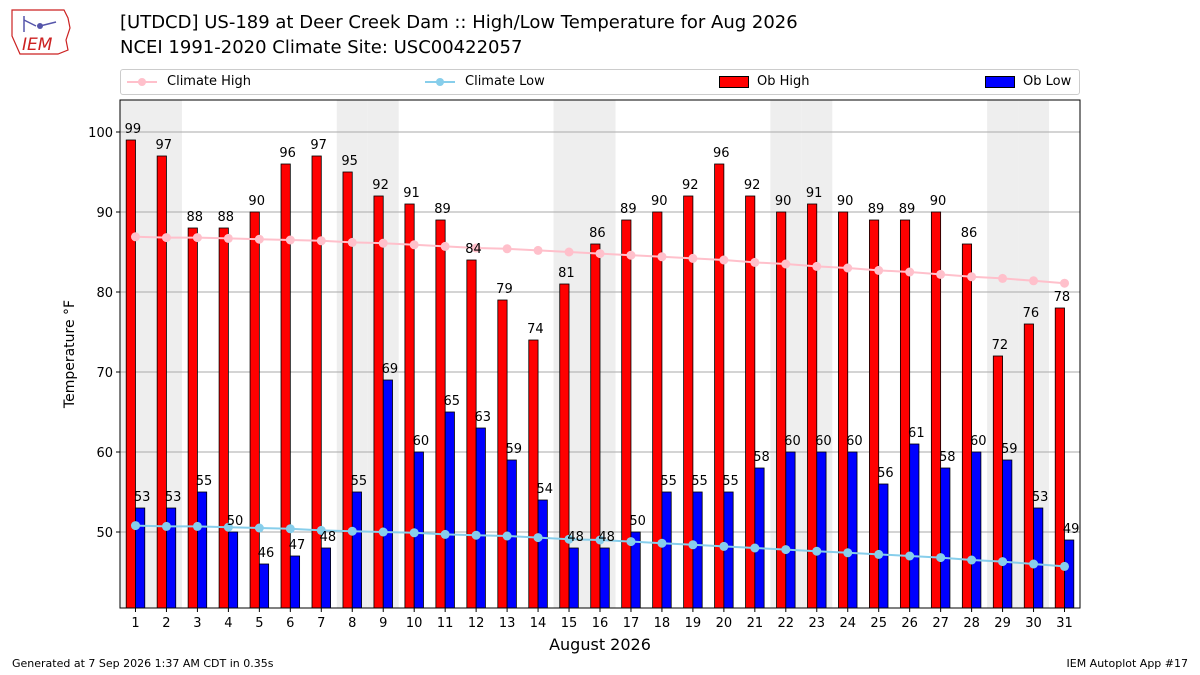  I want to click on ob-low-label: 58, so click(761, 457).